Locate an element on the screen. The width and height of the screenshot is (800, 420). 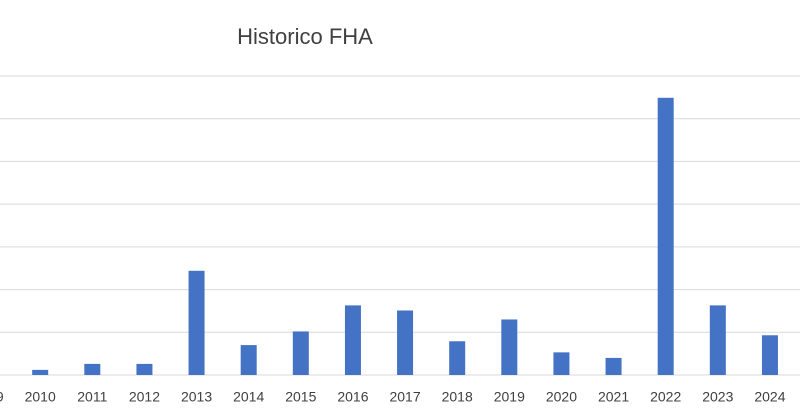
x-tick-label: 2014 is located at coordinates (248, 397).